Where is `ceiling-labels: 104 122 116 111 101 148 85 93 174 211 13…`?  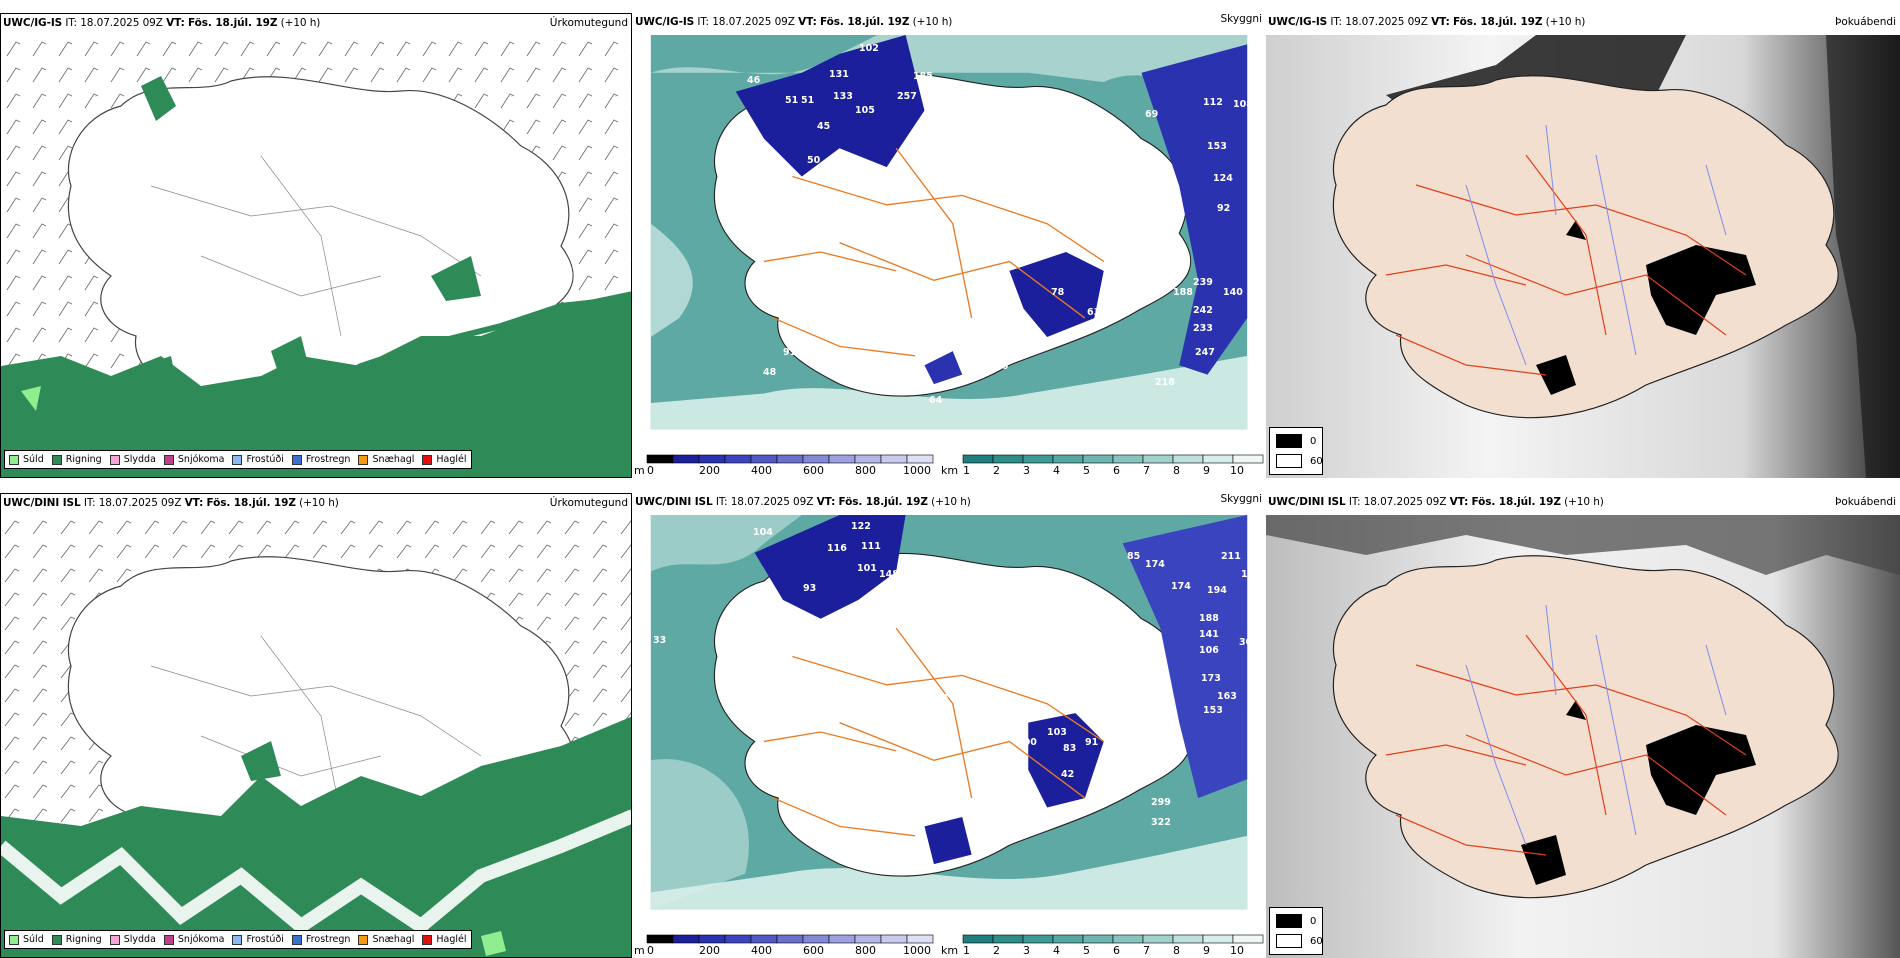
ceiling-labels: 104 122 116 111 101 148 85 93 174 211 13… is located at coordinates (957, 678).